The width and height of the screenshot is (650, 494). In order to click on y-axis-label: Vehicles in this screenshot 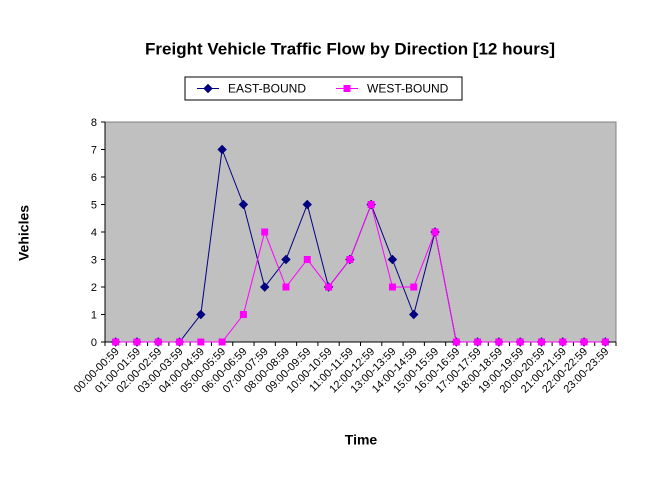, I will do `click(24, 233)`.